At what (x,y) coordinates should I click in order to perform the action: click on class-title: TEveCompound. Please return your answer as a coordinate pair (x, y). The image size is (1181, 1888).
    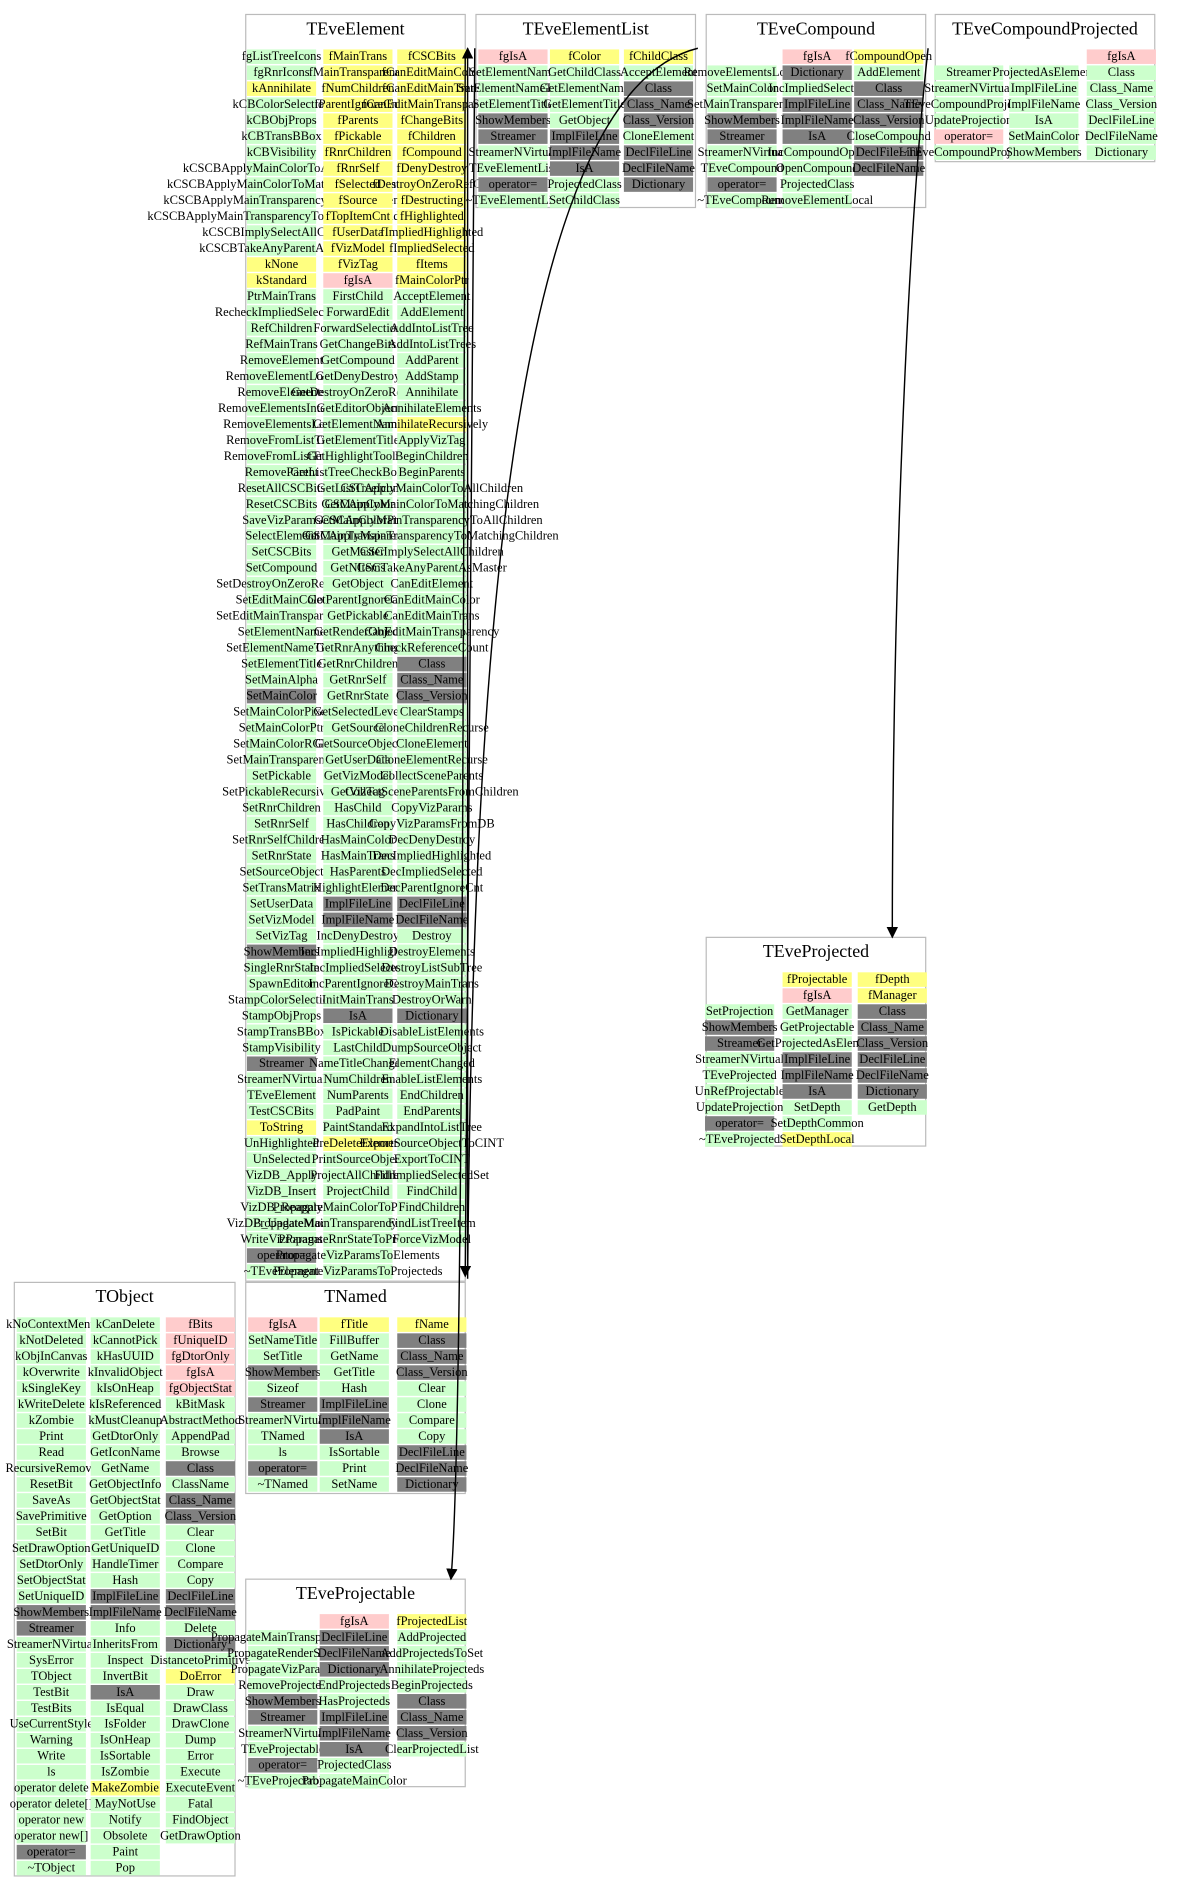
    Looking at the image, I should click on (816, 28).